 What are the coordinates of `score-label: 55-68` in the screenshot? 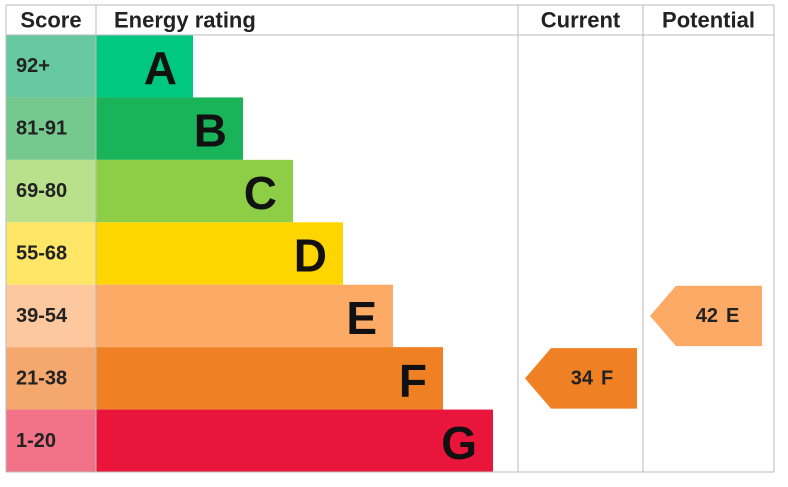 It's located at (41, 254).